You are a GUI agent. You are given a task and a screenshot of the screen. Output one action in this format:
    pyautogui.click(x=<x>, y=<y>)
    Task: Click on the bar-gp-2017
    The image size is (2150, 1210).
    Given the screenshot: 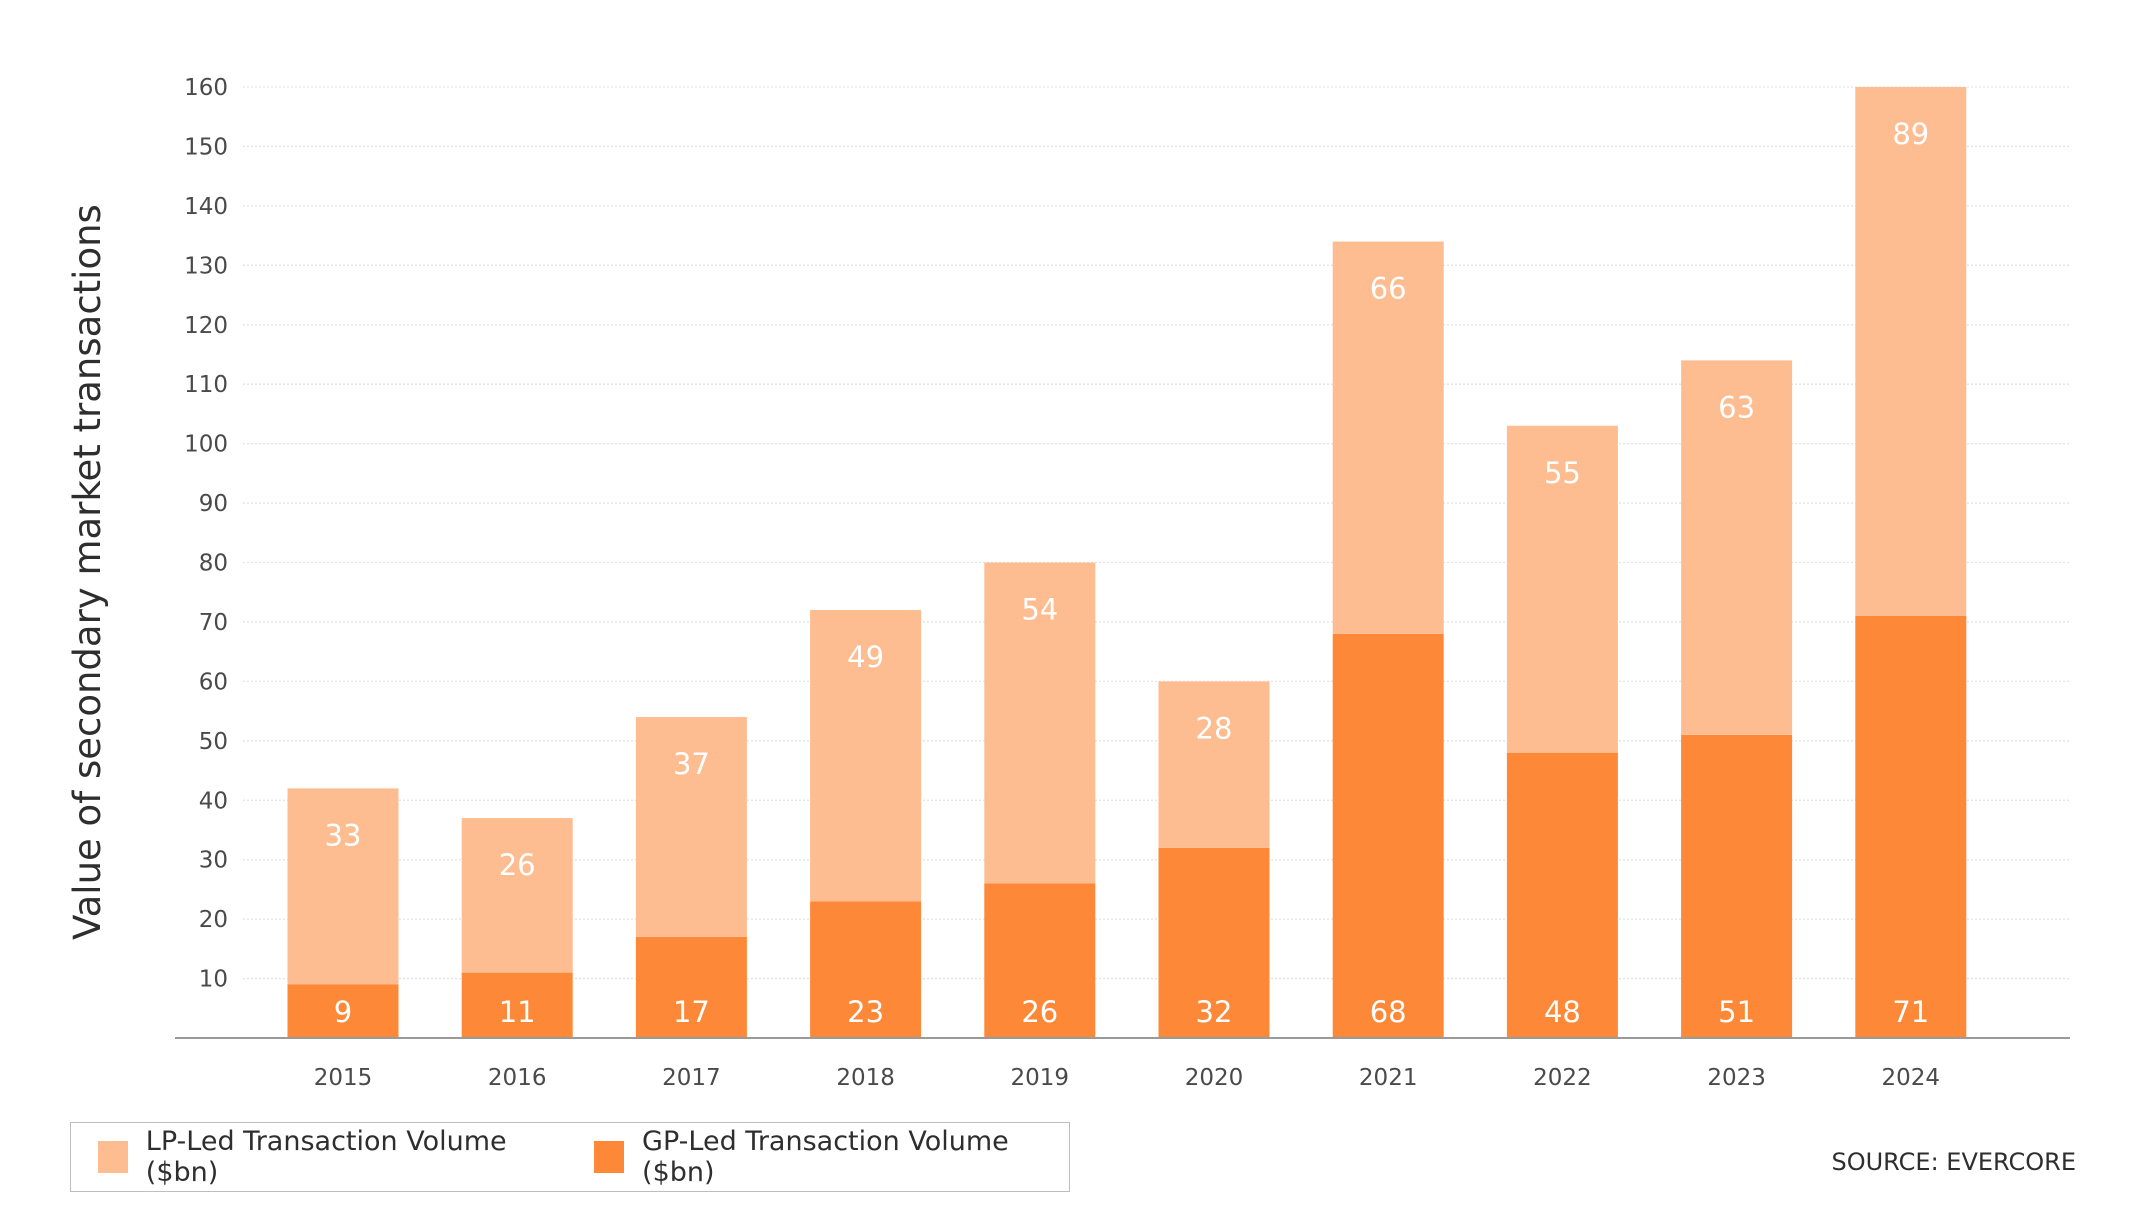 What is the action you would take?
    pyautogui.click(x=691, y=987)
    